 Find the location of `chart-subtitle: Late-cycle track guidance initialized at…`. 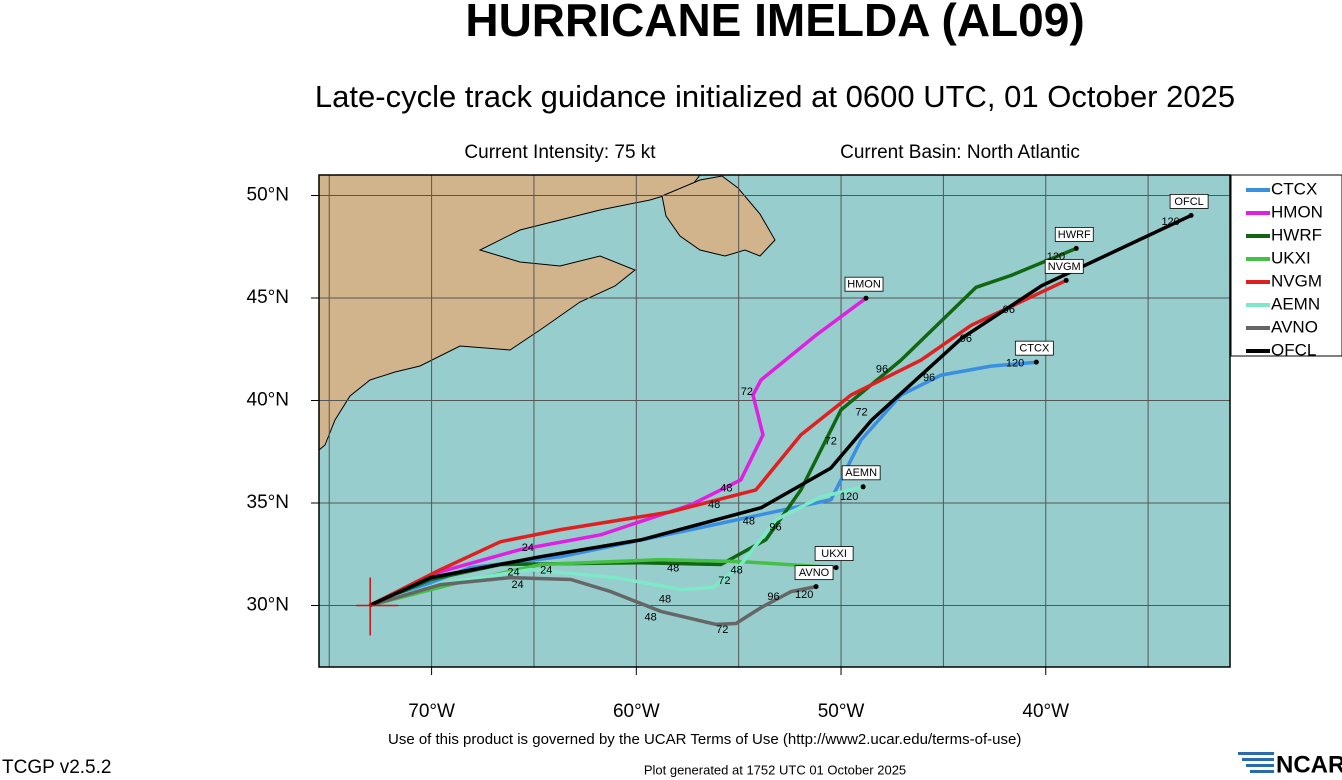

chart-subtitle: Late-cycle track guidance initialized at… is located at coordinates (775, 96).